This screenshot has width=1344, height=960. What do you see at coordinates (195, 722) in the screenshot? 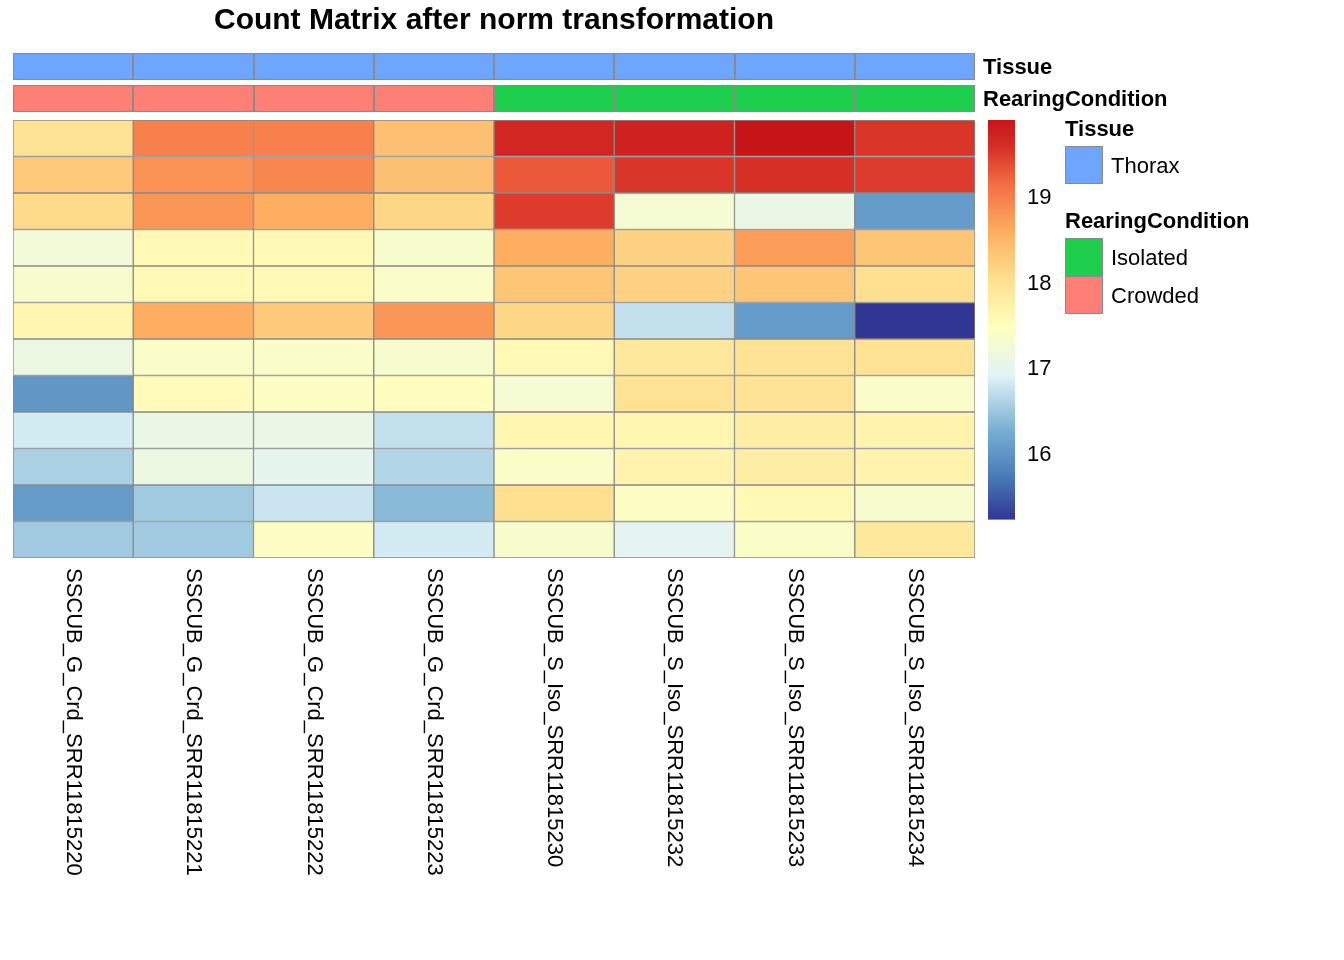
I see `x-tick-label: SSCUB_G_Crd_SRR11815221` at bounding box center [195, 722].